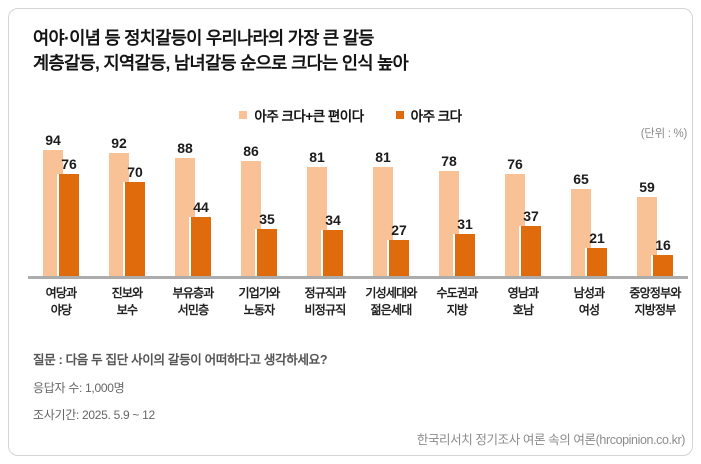  Describe the element at coordinates (333, 220) in the screenshot. I see `bar-value-label-very: 34` at that location.